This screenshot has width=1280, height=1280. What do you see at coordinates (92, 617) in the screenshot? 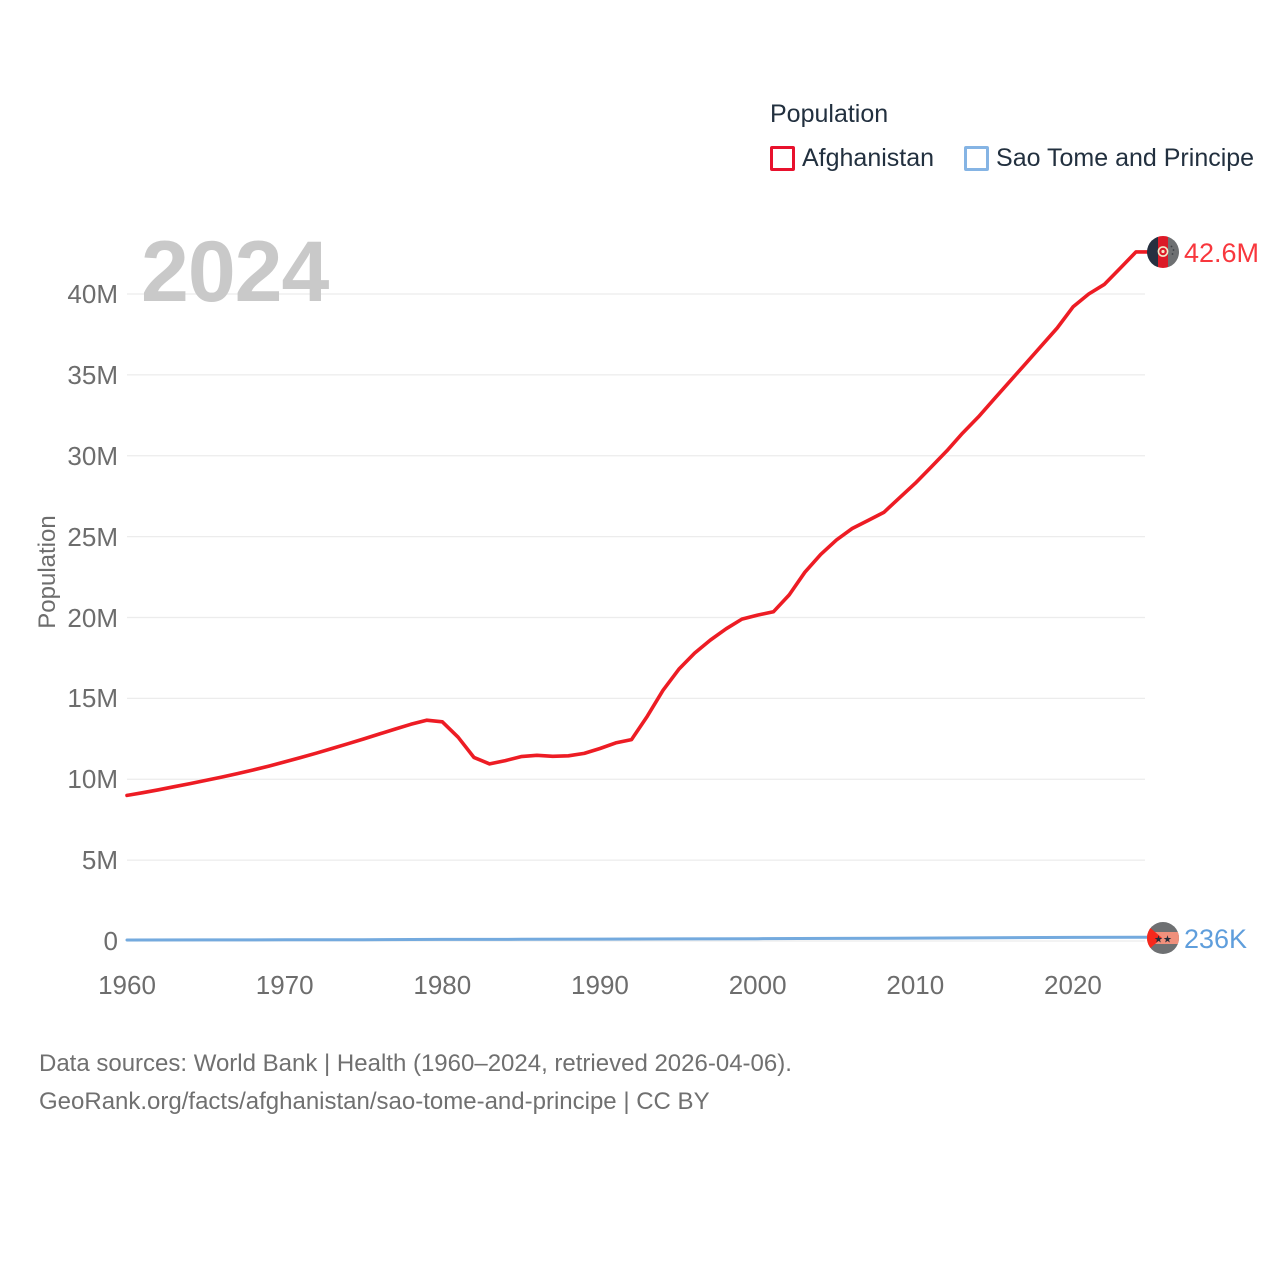
I see `y-tick-label-20M: 20M` at bounding box center [92, 617].